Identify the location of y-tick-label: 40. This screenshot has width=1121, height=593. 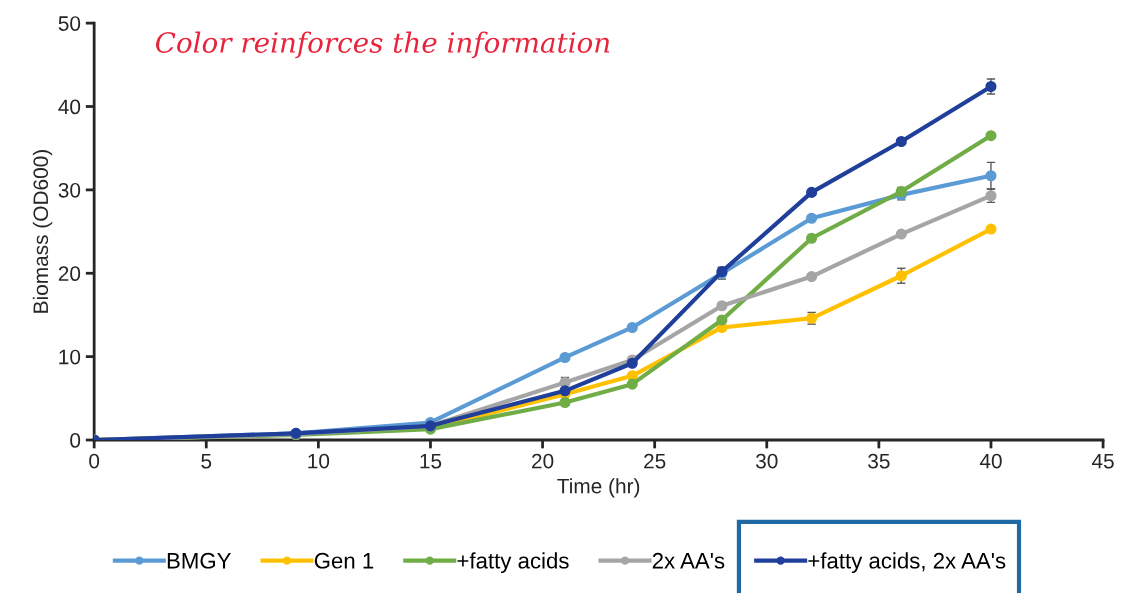
(69, 107).